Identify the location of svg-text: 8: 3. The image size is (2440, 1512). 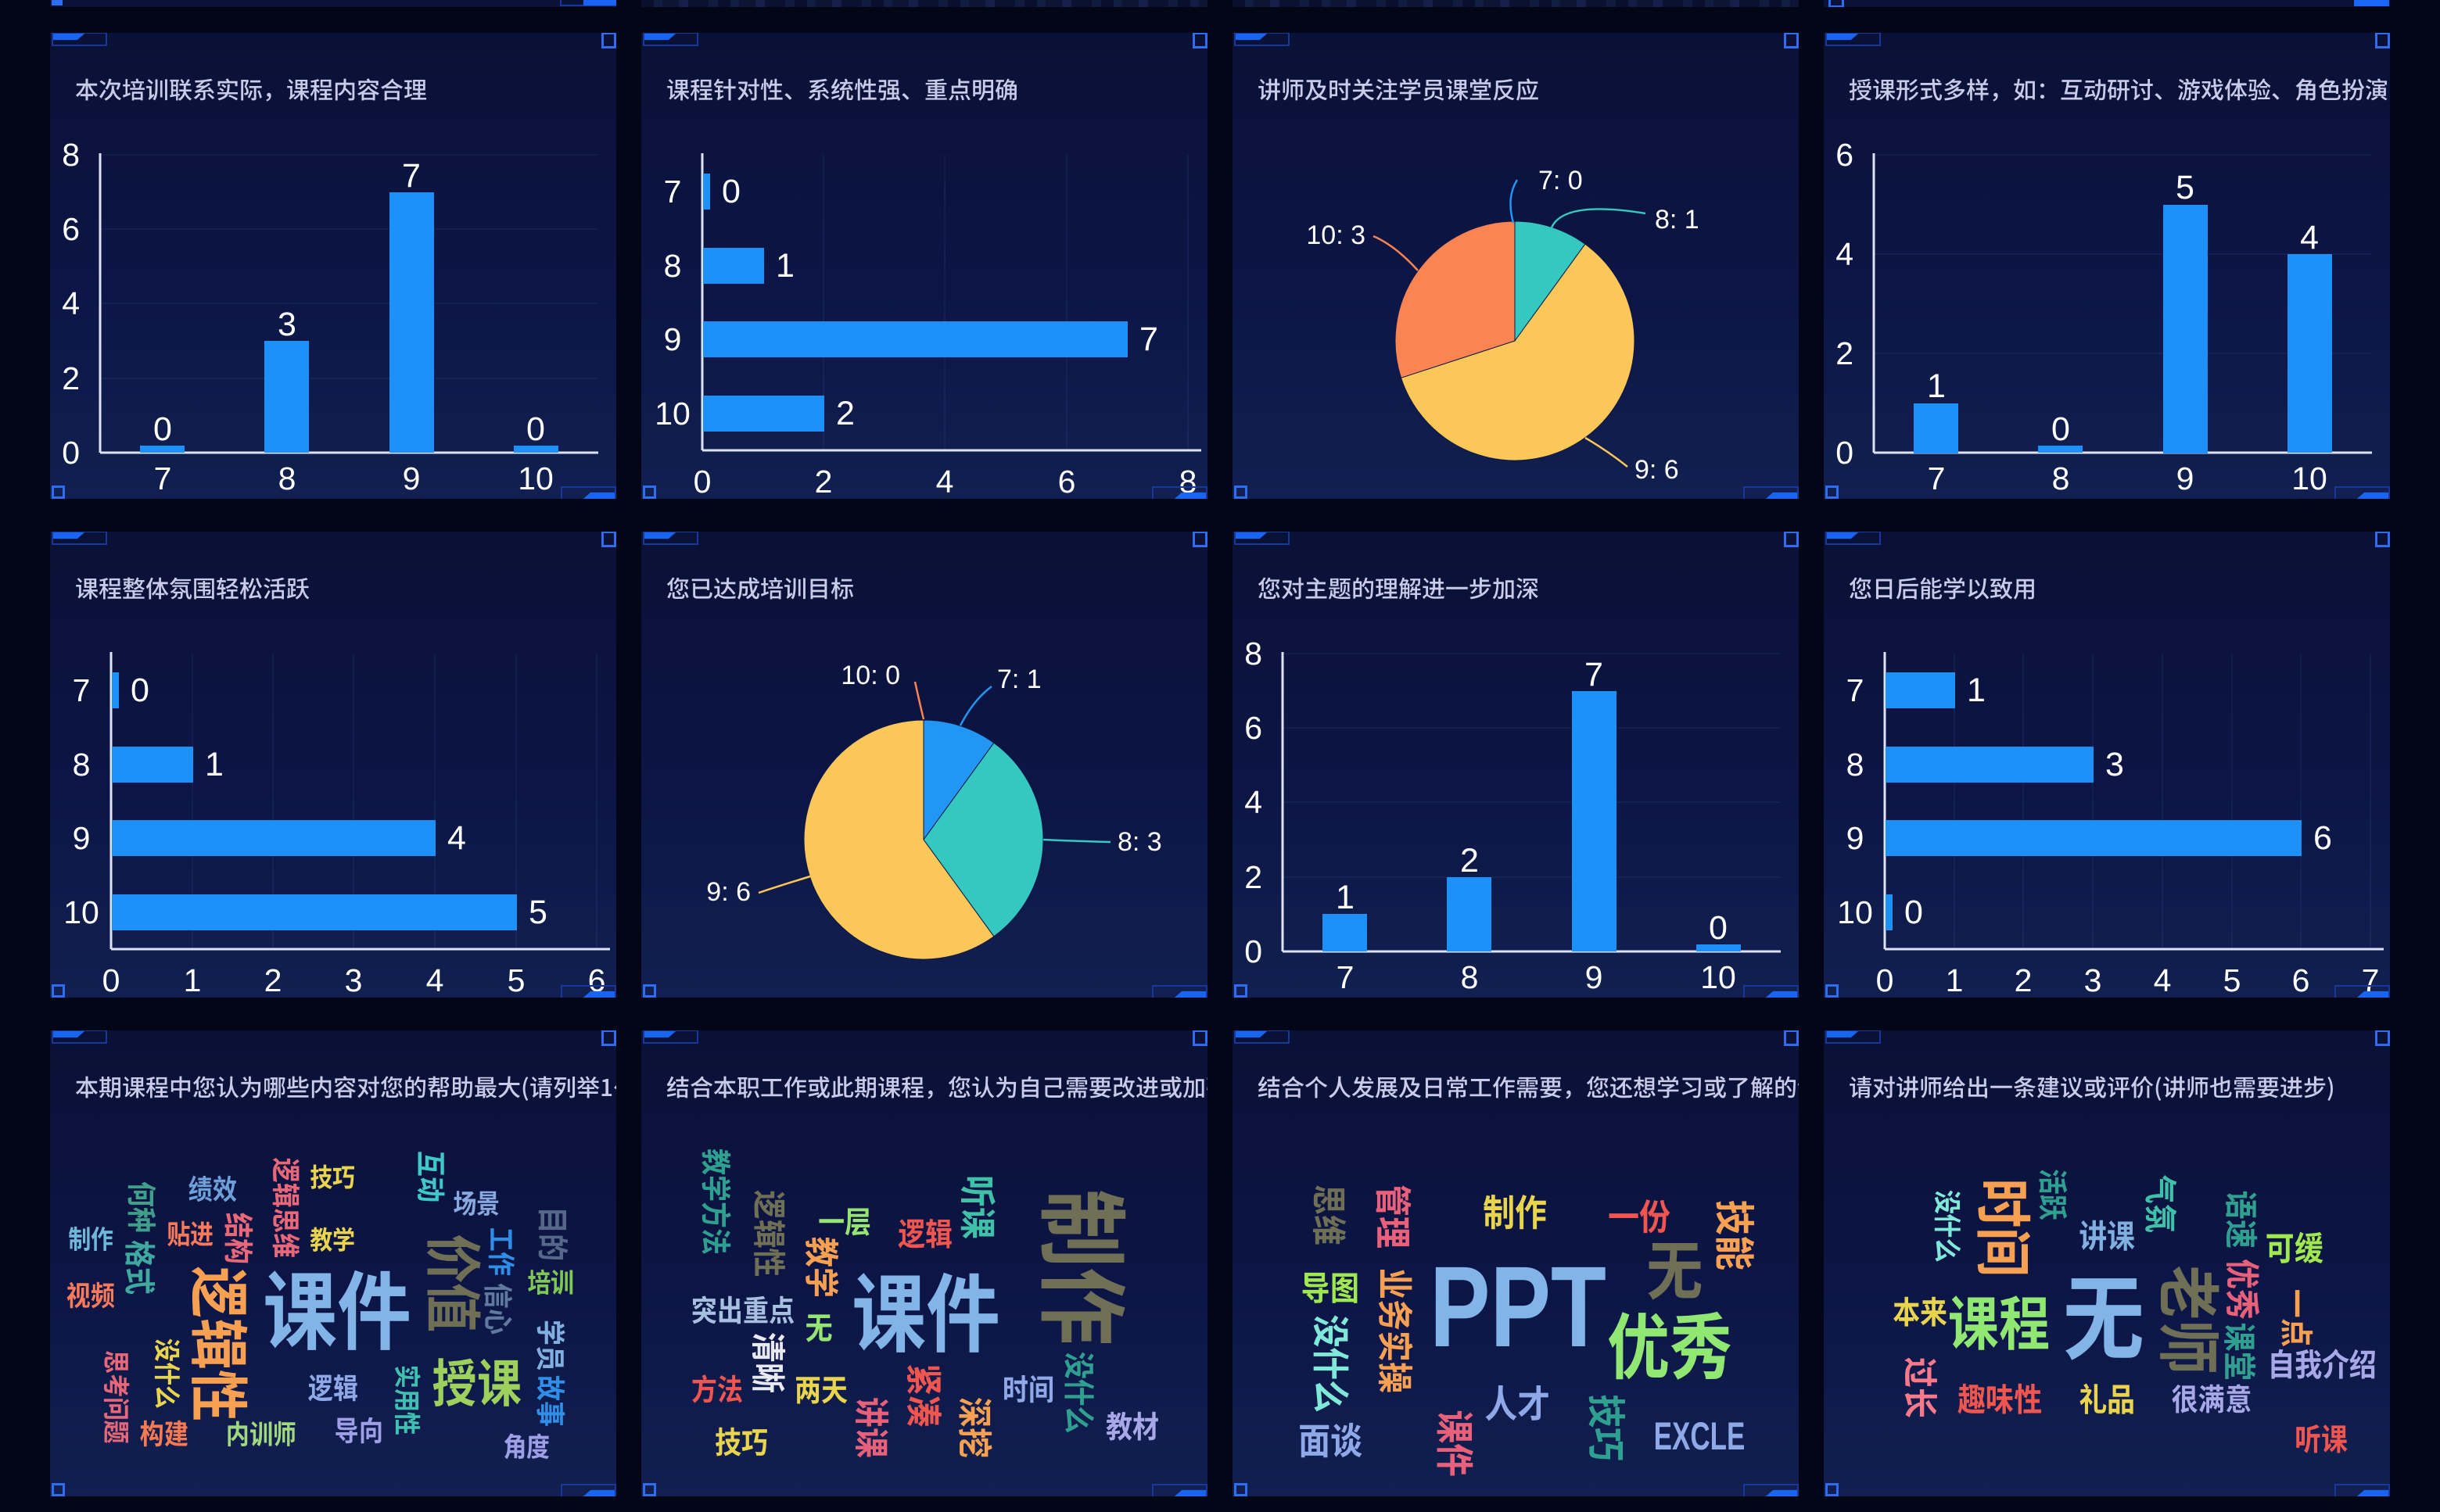
(1140, 842).